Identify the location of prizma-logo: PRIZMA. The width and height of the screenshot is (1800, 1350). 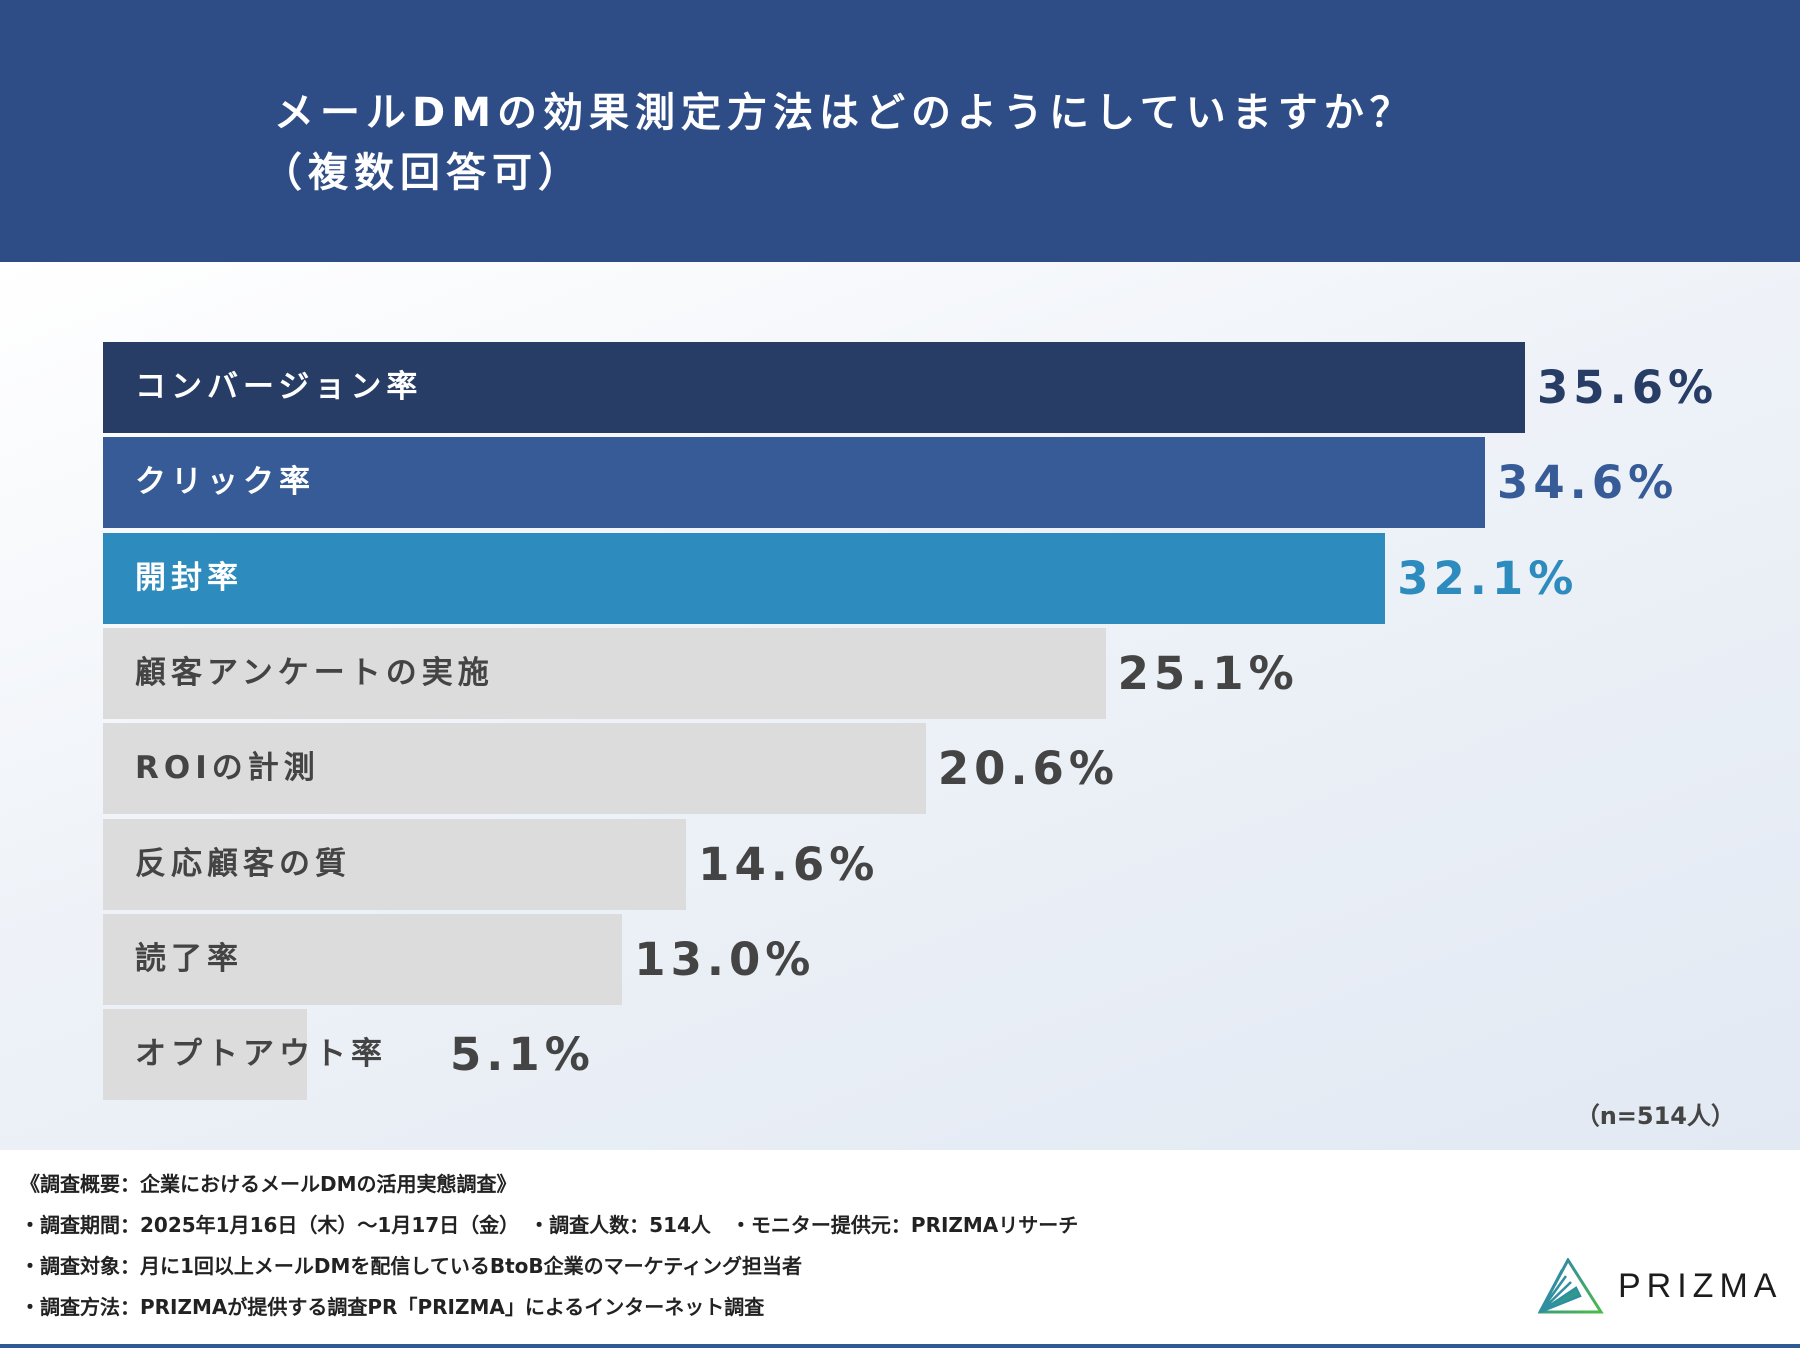
(1660, 1286).